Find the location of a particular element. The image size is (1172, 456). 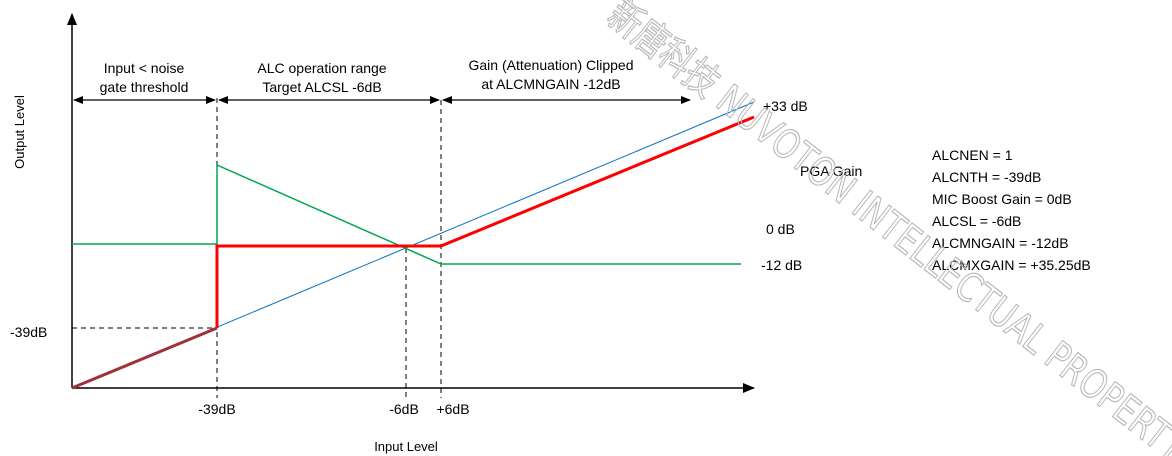

x-tick-minus39db: -39dB is located at coordinates (216, 409).